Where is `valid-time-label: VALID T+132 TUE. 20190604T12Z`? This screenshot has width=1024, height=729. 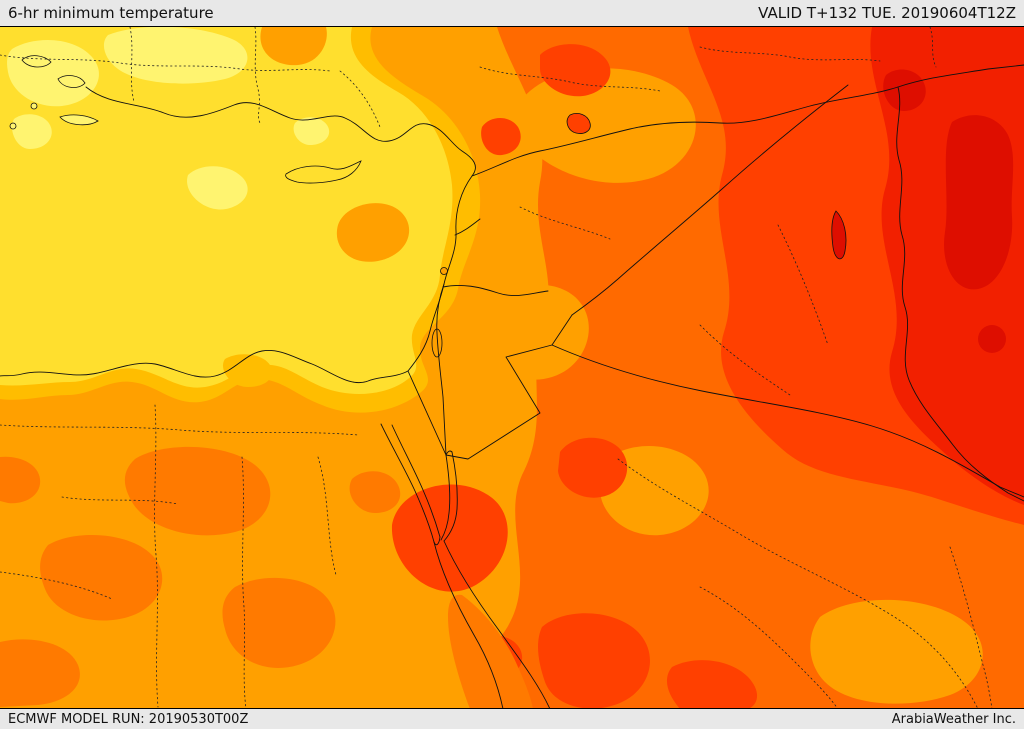 valid-time-label: VALID T+132 TUE. 20190604T12Z is located at coordinates (887, 13).